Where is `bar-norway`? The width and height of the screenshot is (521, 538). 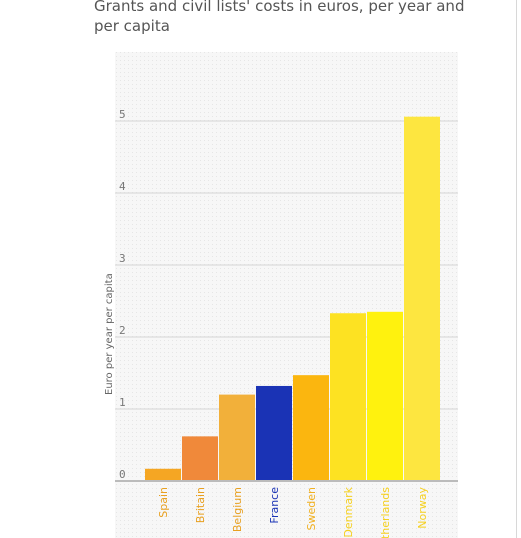
bar-norway is located at coordinates (422, 299).